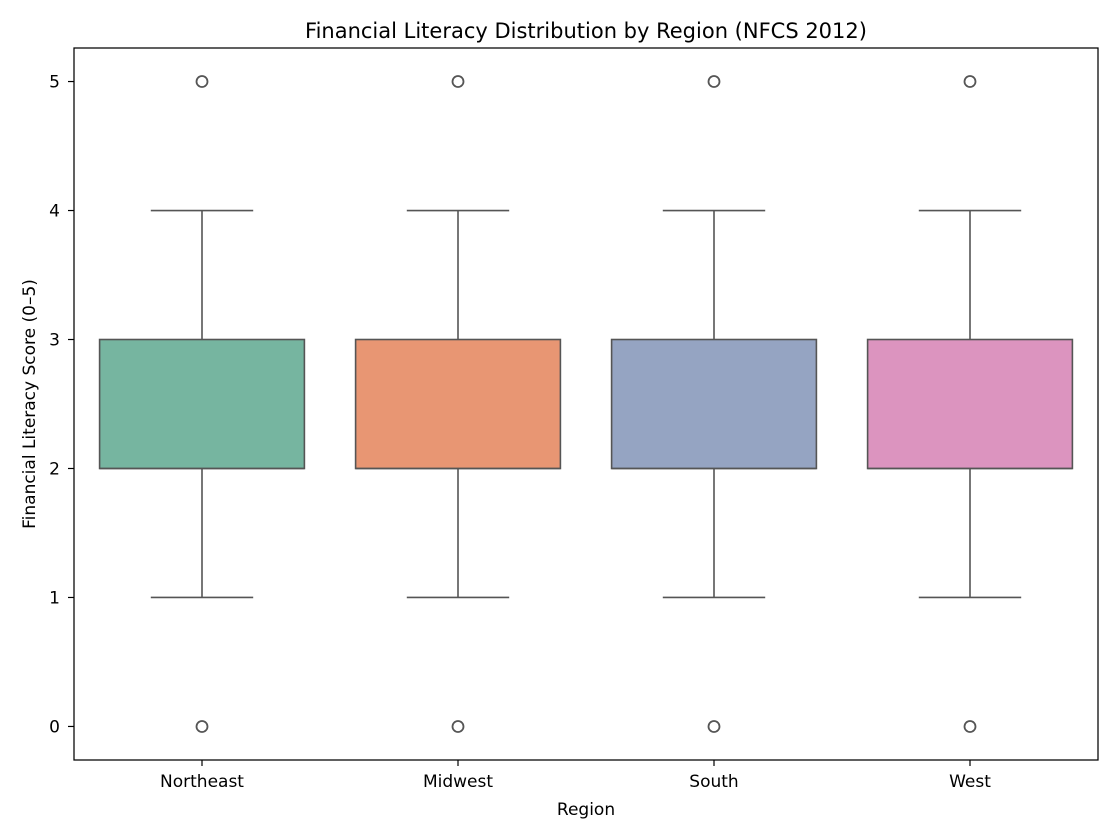 This screenshot has width=1120, height=840. I want to click on y-tick-label: 0, so click(54, 727).